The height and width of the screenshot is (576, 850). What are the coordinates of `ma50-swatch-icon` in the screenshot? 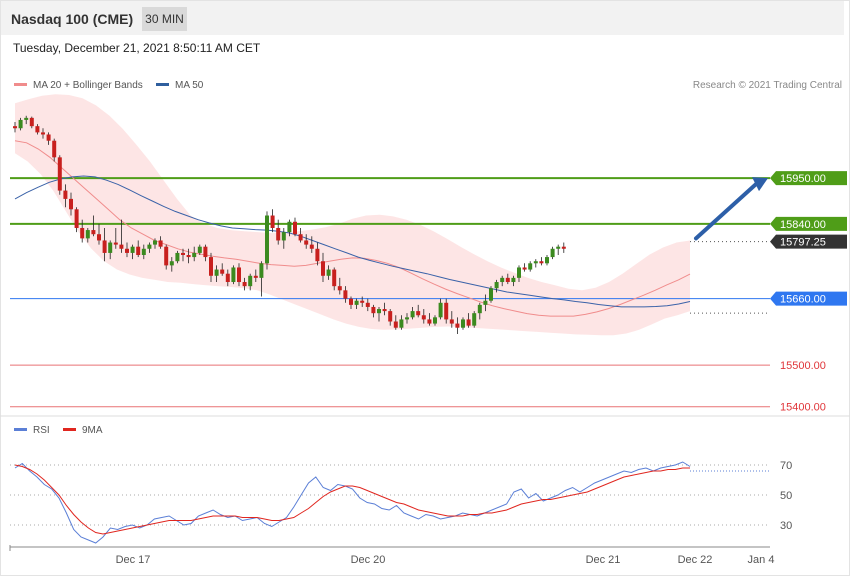 It's located at (162, 84).